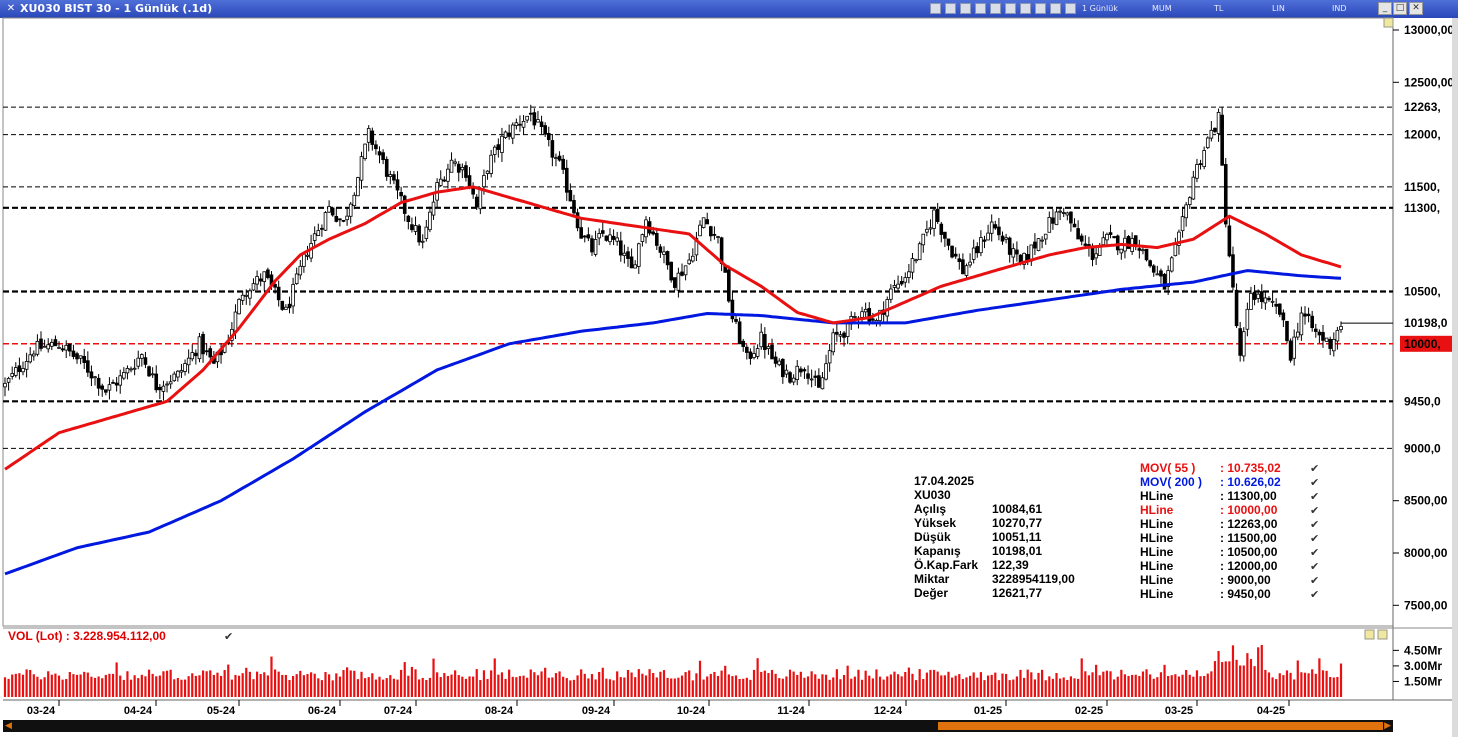 The image size is (1458, 737). Describe the element at coordinates (8, 726) in the screenshot. I see `scroll-left-icon: ◀` at that location.